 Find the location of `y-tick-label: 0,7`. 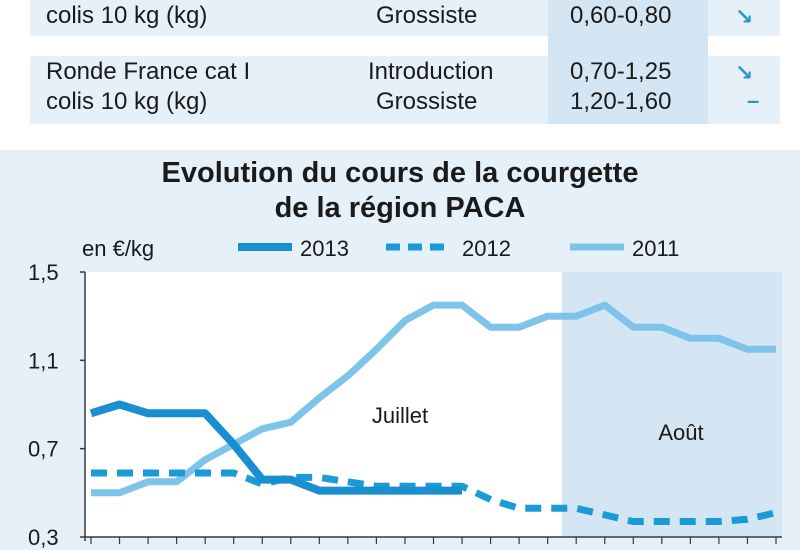

y-tick-label: 0,7 is located at coordinates (43, 449).